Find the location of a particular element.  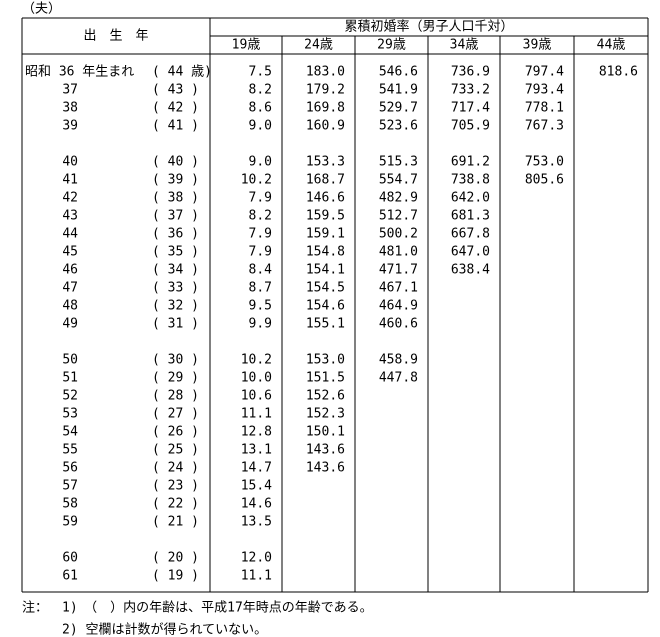

value-cell: 447.8 is located at coordinates (398, 378).